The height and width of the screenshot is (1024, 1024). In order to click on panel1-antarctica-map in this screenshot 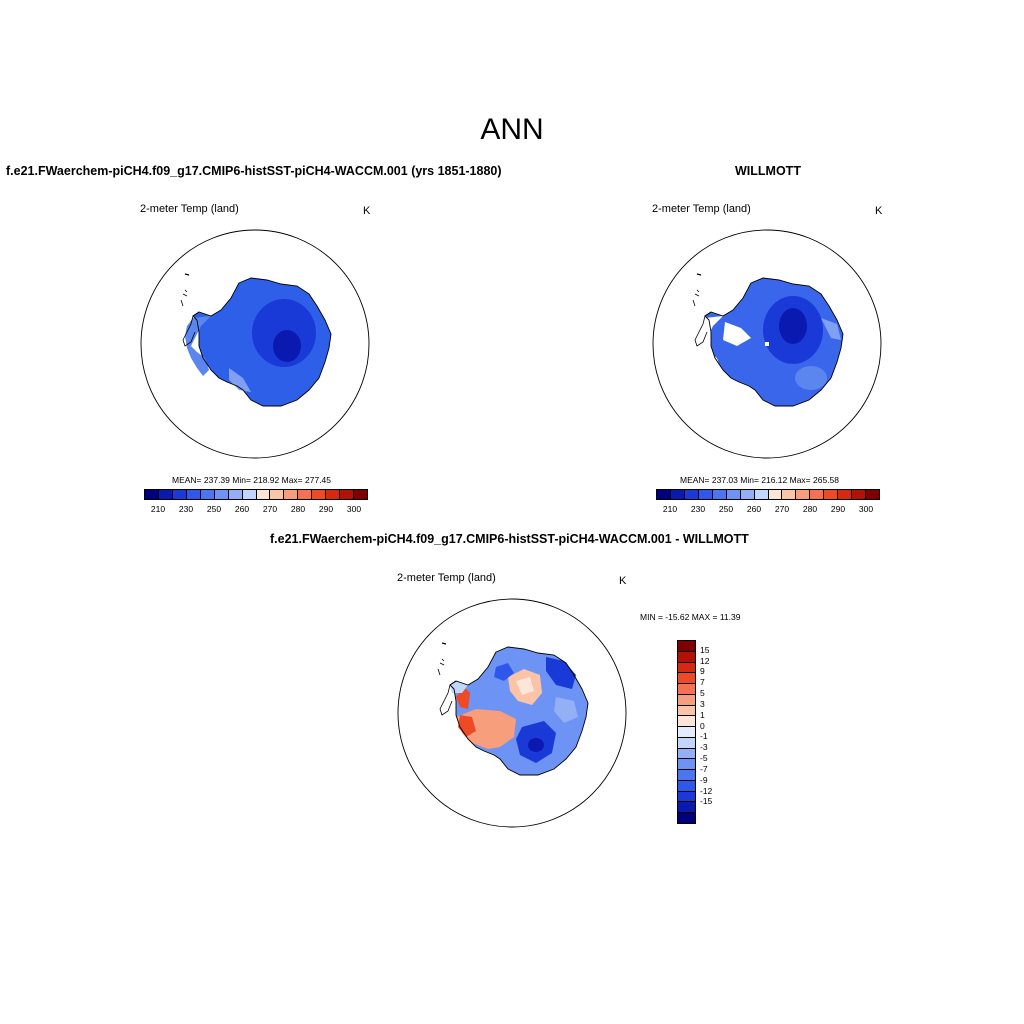, I will do `click(255, 344)`.